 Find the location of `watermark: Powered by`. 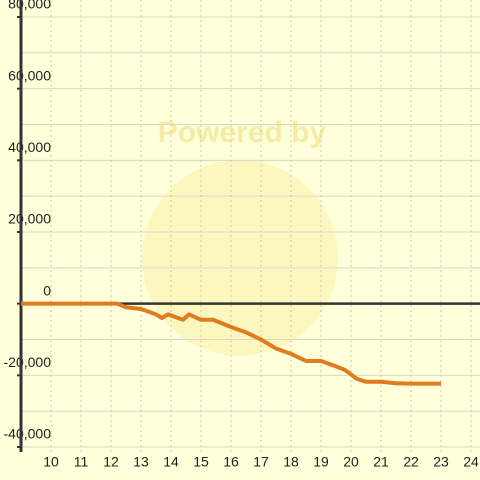

watermark: Powered by is located at coordinates (242, 132).